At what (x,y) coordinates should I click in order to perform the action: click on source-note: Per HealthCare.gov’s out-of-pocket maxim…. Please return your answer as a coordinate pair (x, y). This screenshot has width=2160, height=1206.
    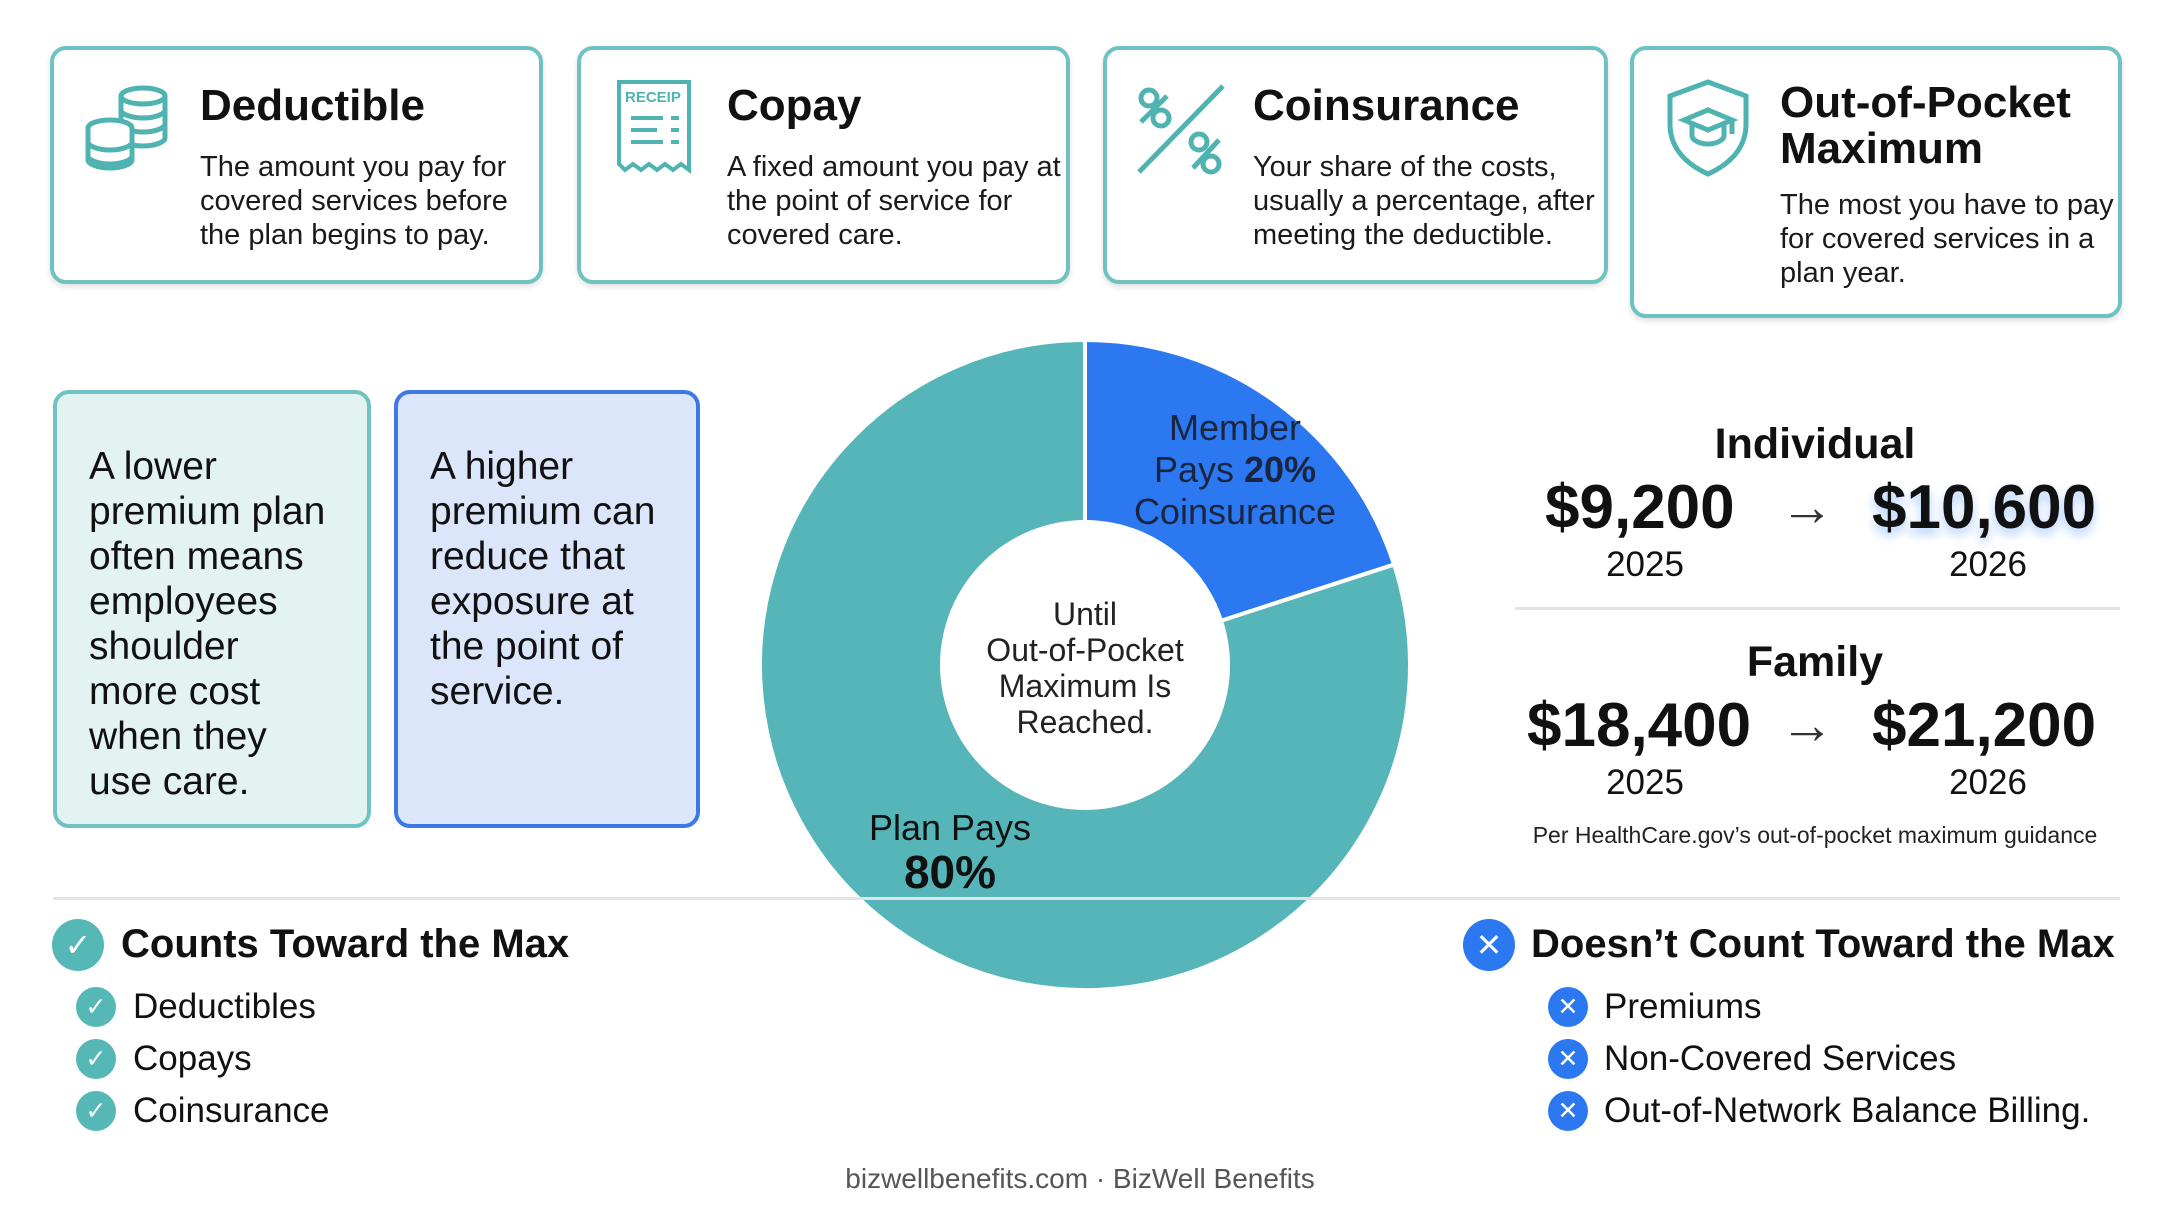
    Looking at the image, I should click on (1815, 835).